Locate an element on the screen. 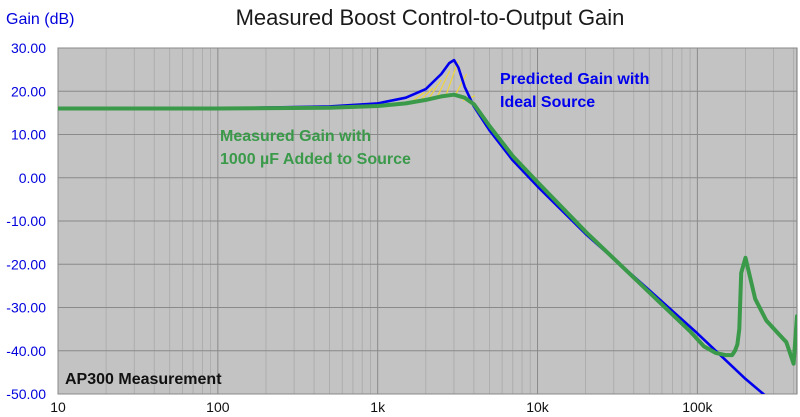 The image size is (800, 417). annotation-measured-line2: 1000 µF Added to Source is located at coordinates (315, 159).